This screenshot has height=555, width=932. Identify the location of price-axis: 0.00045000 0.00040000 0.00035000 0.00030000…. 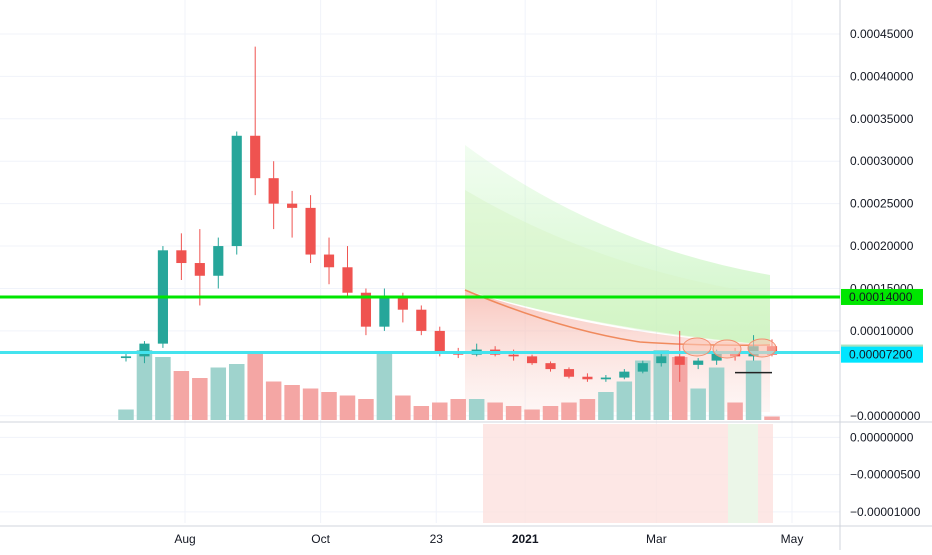
(882, 273).